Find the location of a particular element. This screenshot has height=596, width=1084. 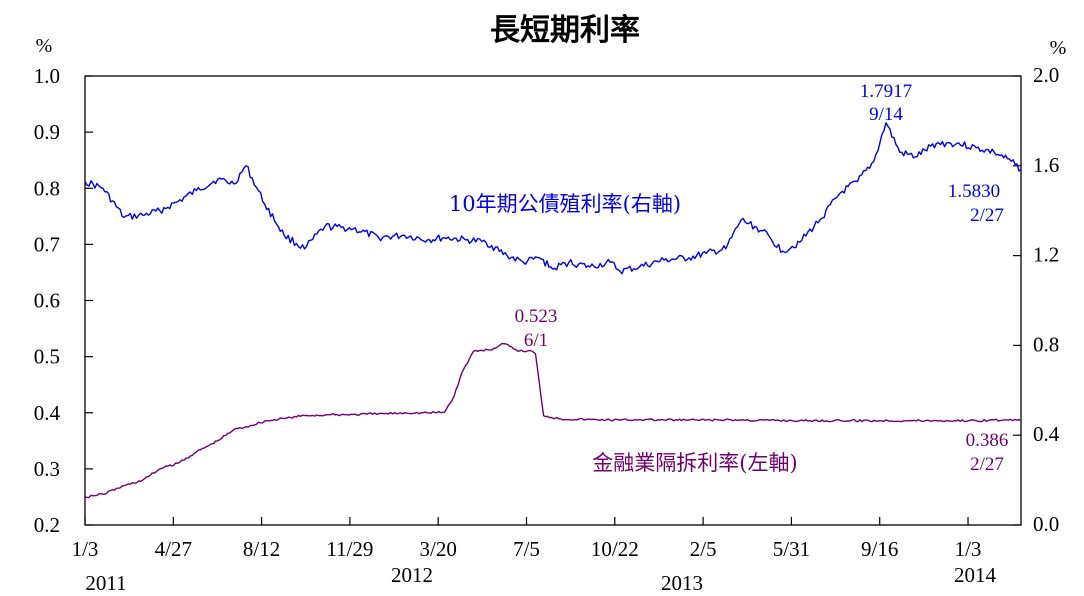

left-tick-label: 0.7 is located at coordinates (47, 244).